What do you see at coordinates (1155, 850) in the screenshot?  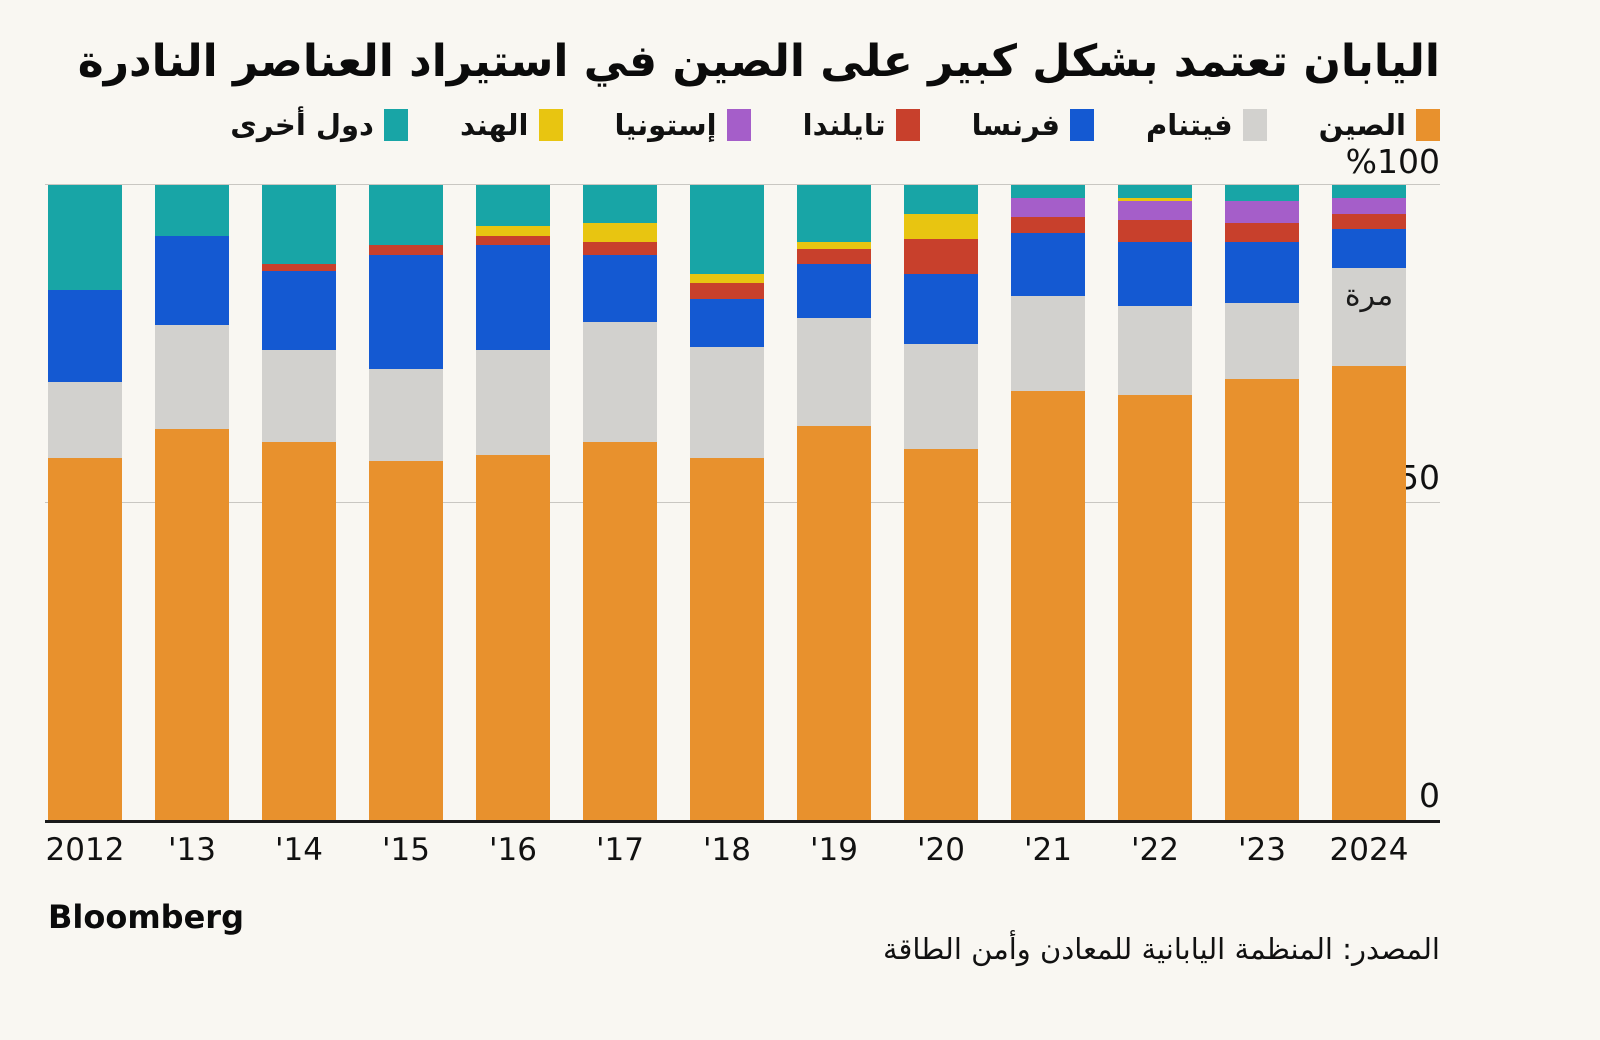 I see `x-tick-label: '22` at bounding box center [1155, 850].